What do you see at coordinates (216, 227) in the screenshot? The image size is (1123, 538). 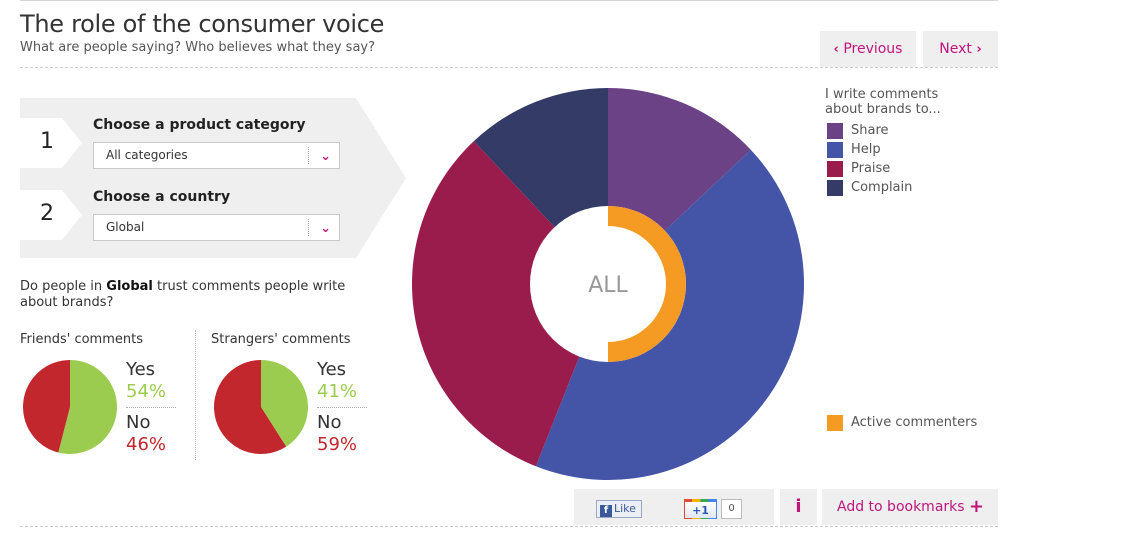 I see `country-select: Global ⌄` at bounding box center [216, 227].